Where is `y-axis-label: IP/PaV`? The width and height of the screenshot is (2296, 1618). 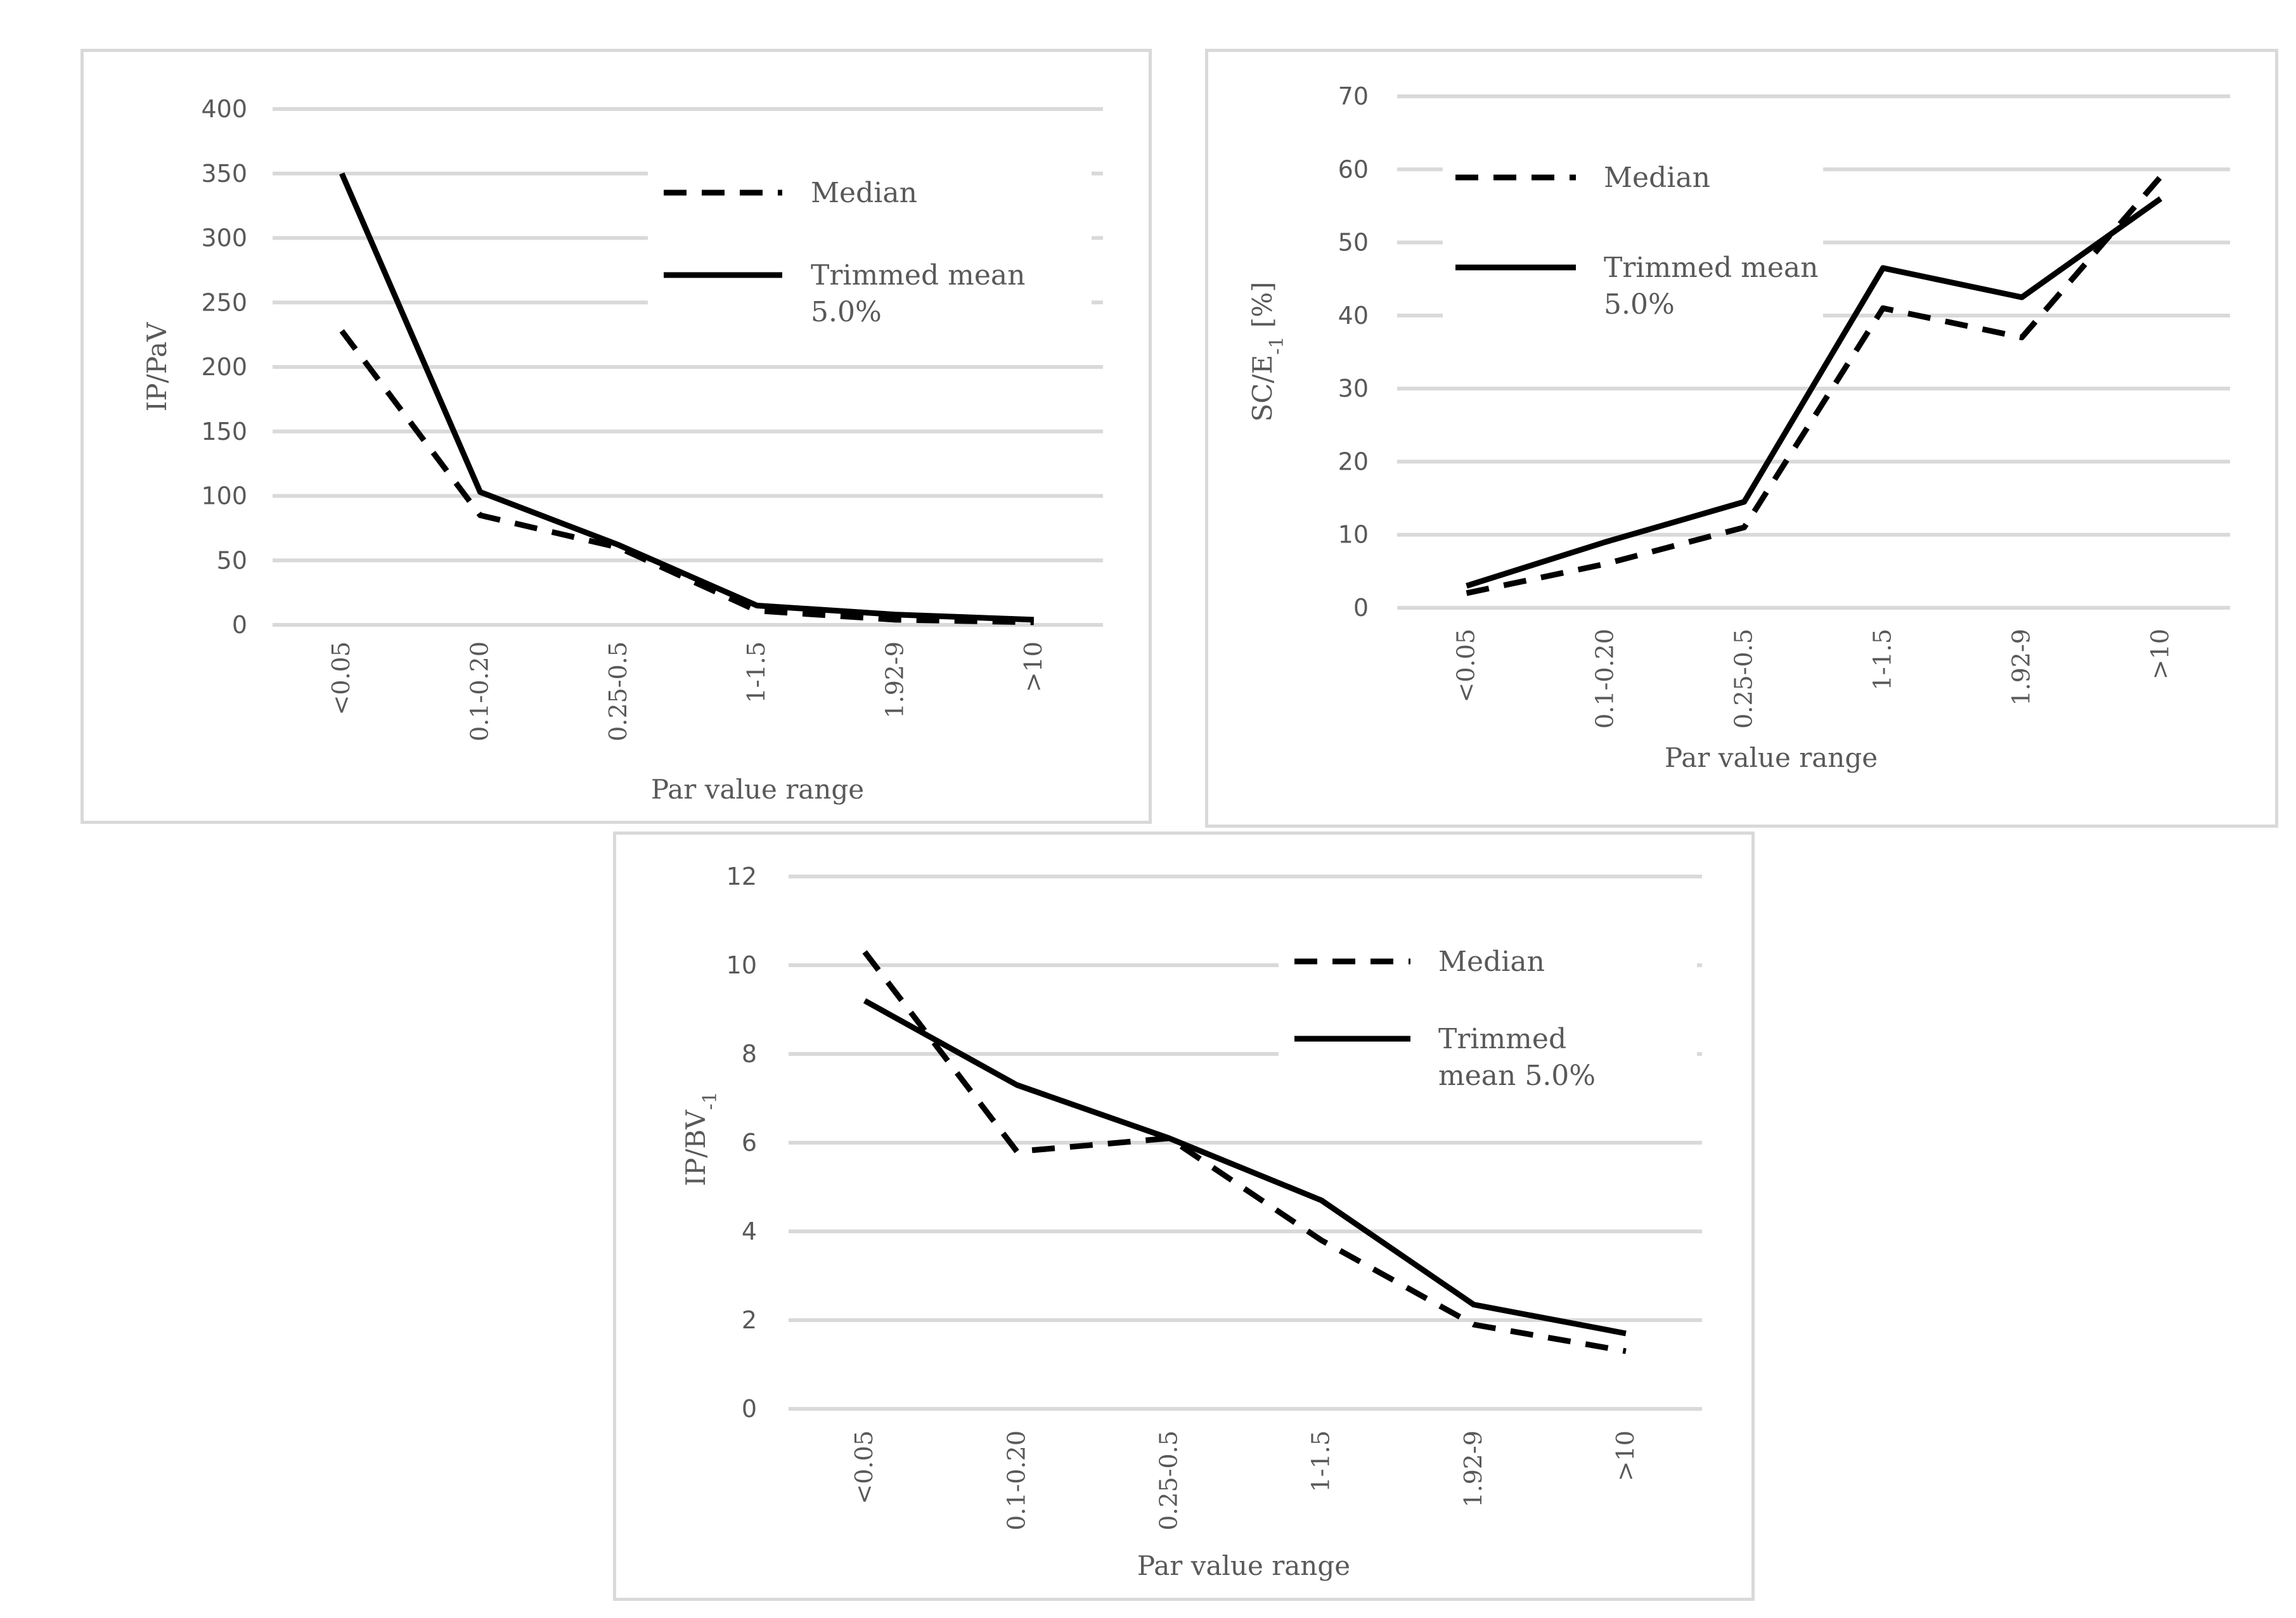
y-axis-label: IP/PaV is located at coordinates (156, 366).